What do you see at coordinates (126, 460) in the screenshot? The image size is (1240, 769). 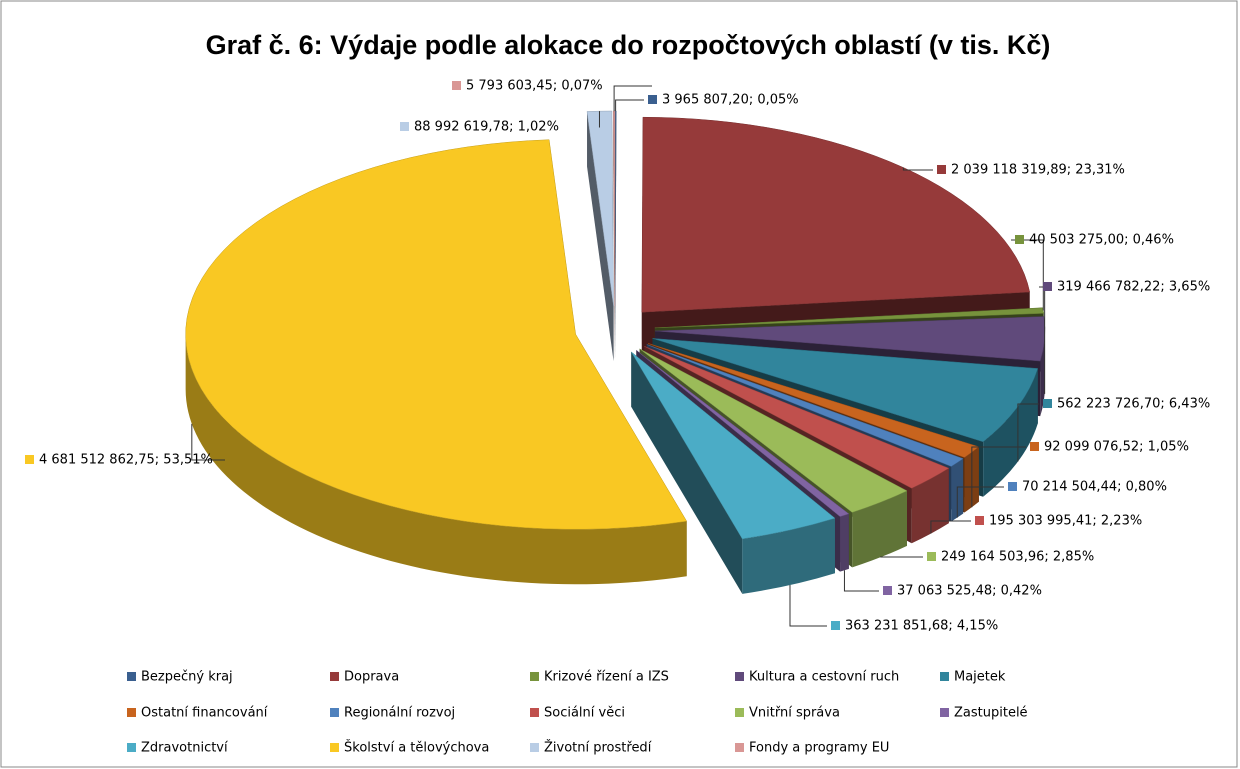 I see `data-label: 4 681 512 862,75; 53,51%` at bounding box center [126, 460].